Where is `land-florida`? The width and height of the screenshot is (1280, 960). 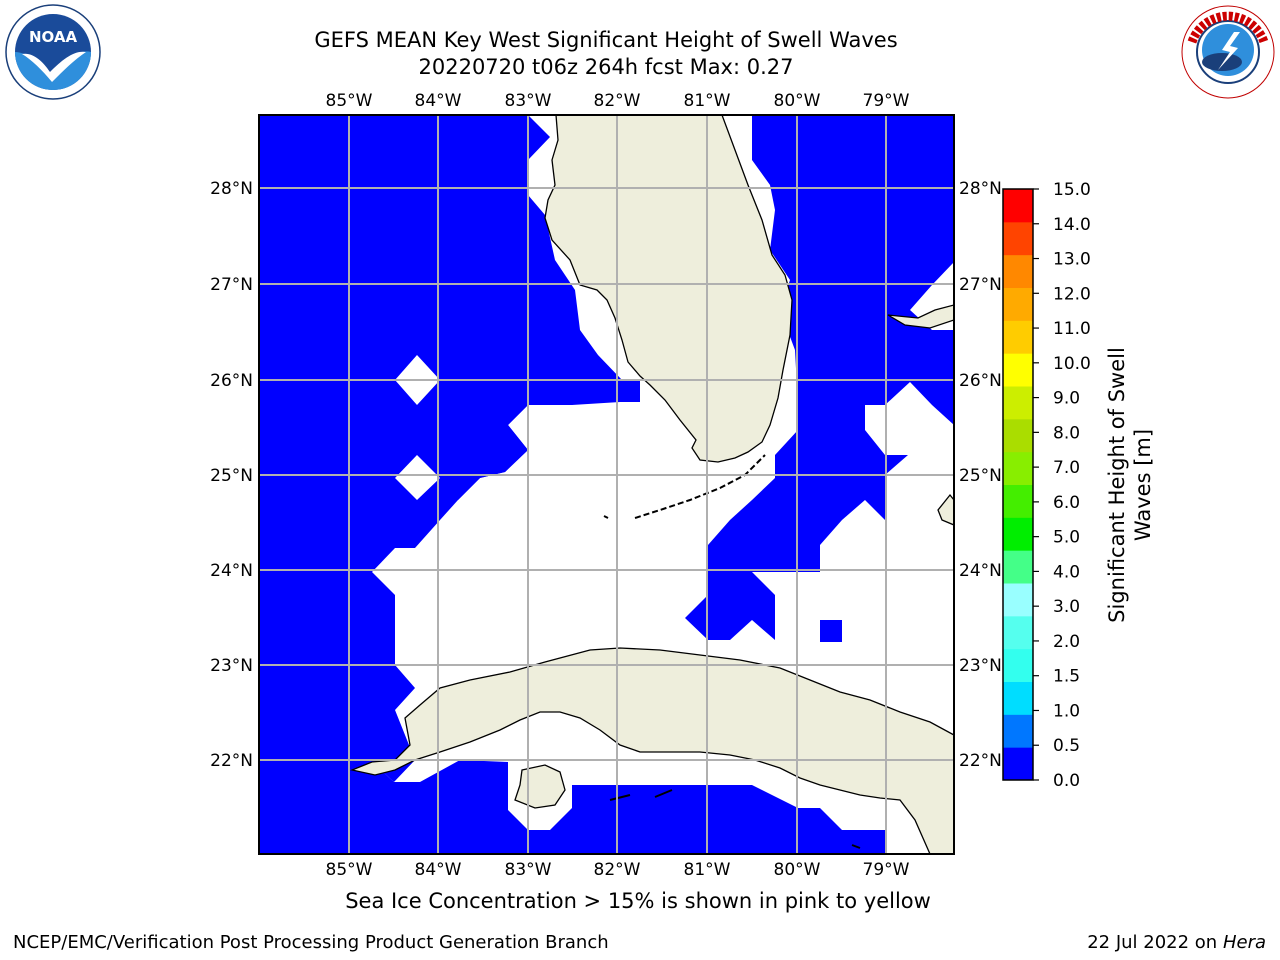 land-florida is located at coordinates (668, 289).